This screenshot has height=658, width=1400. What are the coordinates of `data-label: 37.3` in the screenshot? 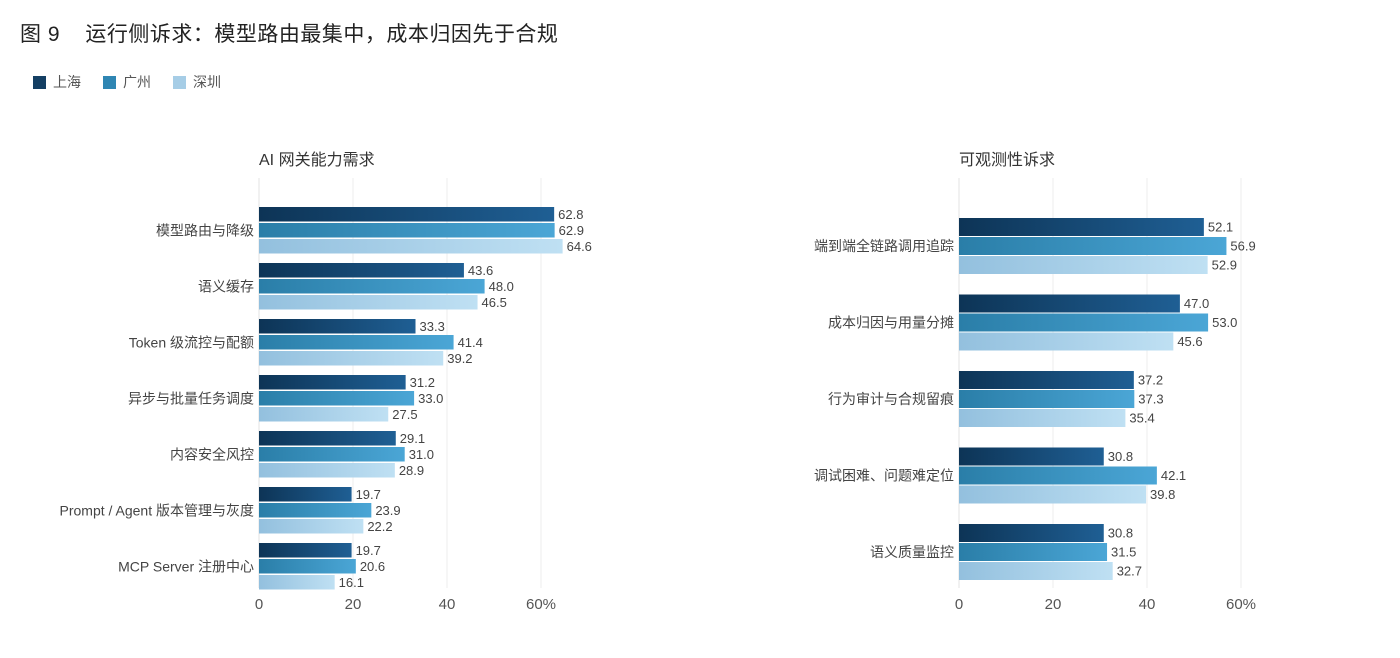 It's located at (1150, 399).